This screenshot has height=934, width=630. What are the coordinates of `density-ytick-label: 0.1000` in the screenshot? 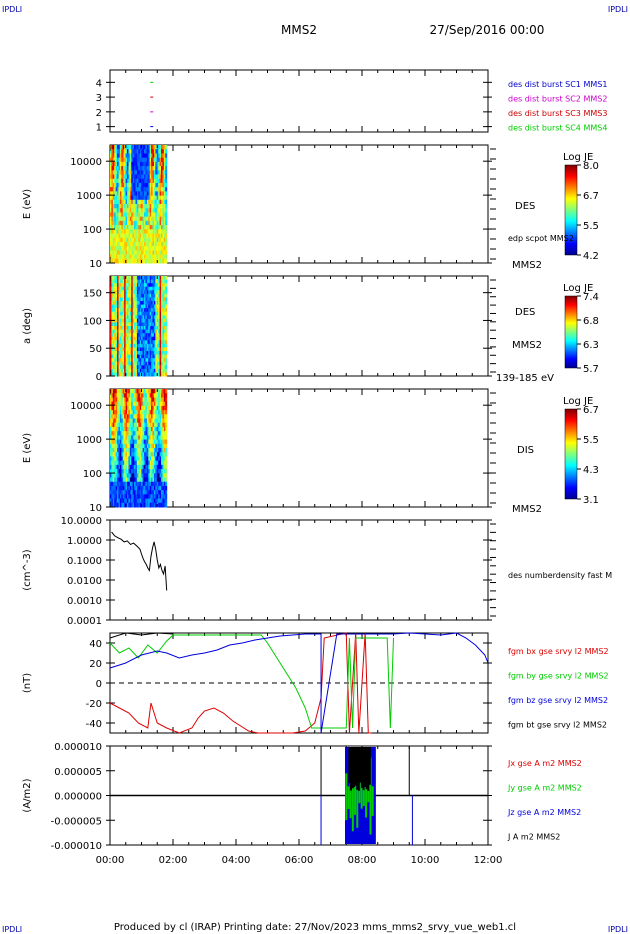 It's located at (84, 561).